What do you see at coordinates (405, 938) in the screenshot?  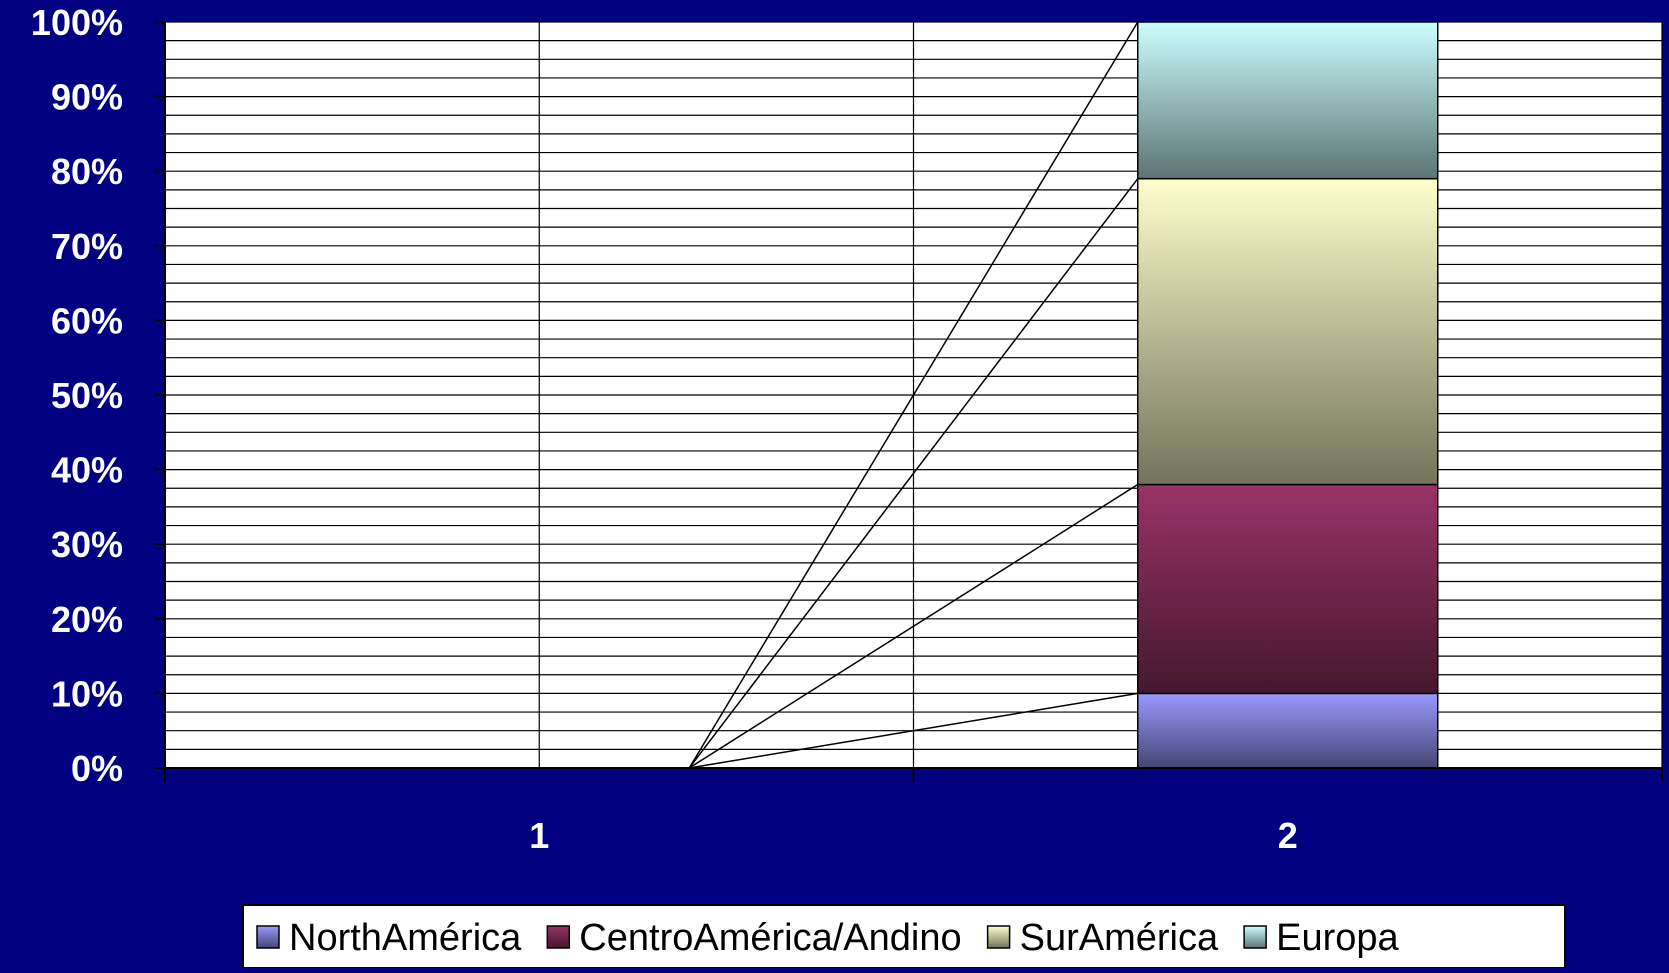 I see `legend-label: NorthAmérica` at bounding box center [405, 938].